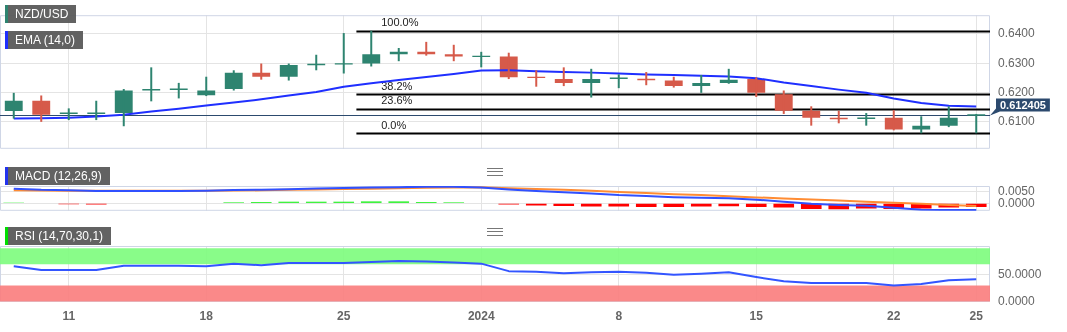  What do you see at coordinates (619, 316) in the screenshot?
I see `x-tick-label: 8` at bounding box center [619, 316].